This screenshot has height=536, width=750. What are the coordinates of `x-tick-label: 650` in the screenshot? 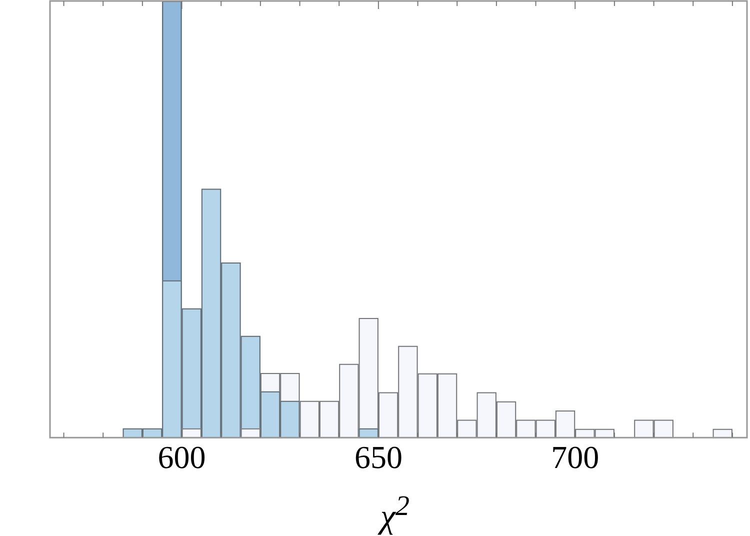 It's located at (378, 457).